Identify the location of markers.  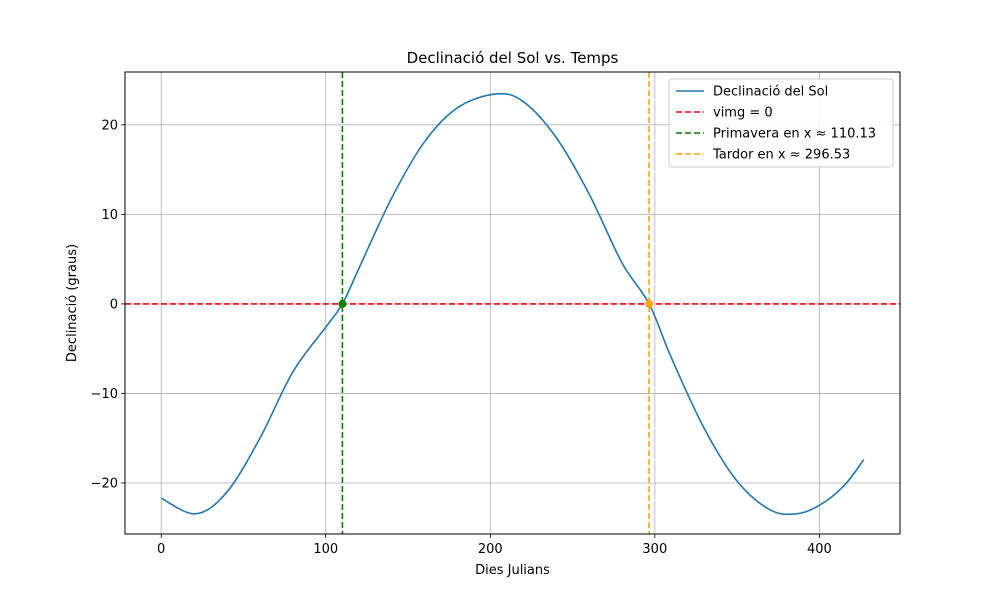
(496, 303).